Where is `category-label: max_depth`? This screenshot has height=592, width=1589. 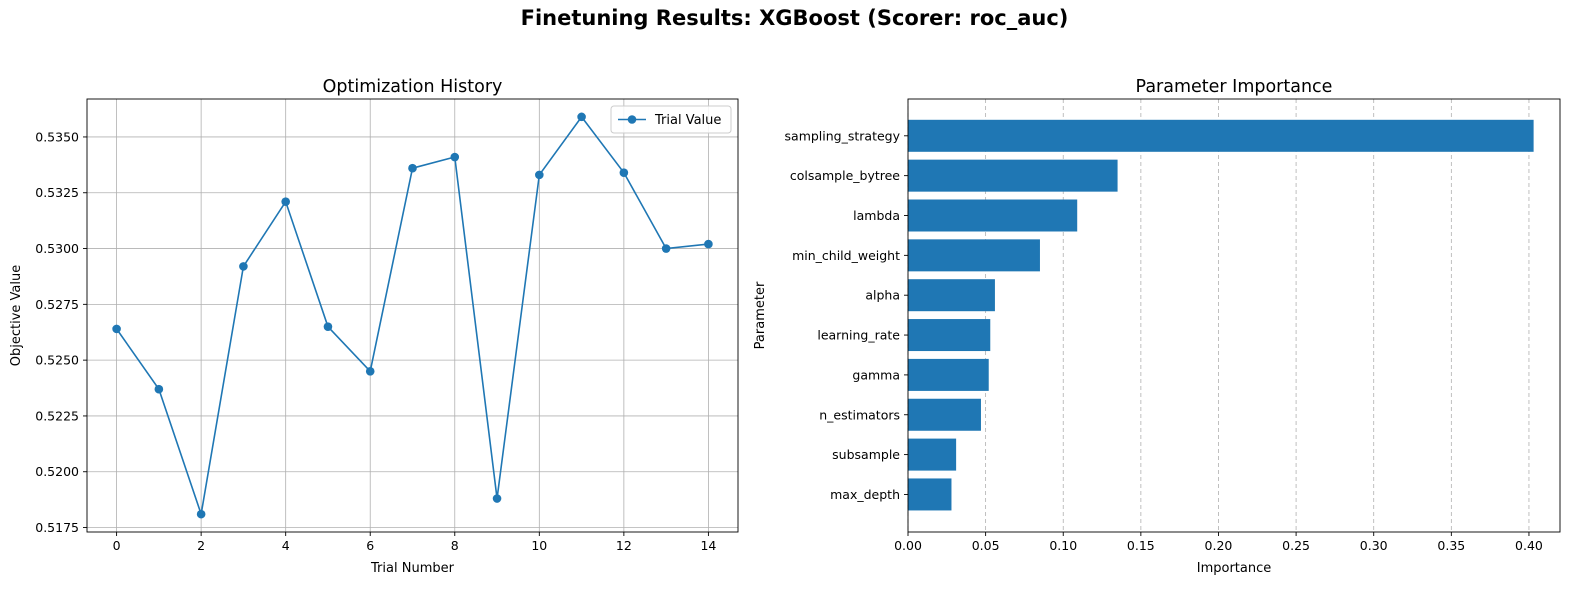
category-label: max_depth is located at coordinates (865, 494).